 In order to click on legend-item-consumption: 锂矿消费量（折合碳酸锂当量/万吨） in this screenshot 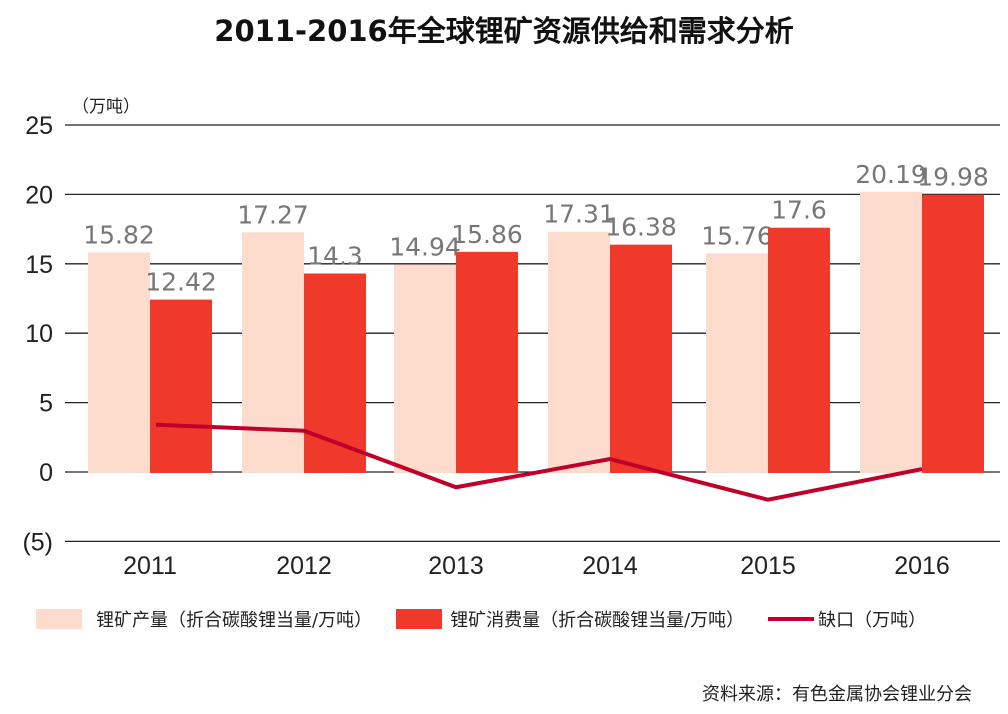, I will do `click(570, 619)`.